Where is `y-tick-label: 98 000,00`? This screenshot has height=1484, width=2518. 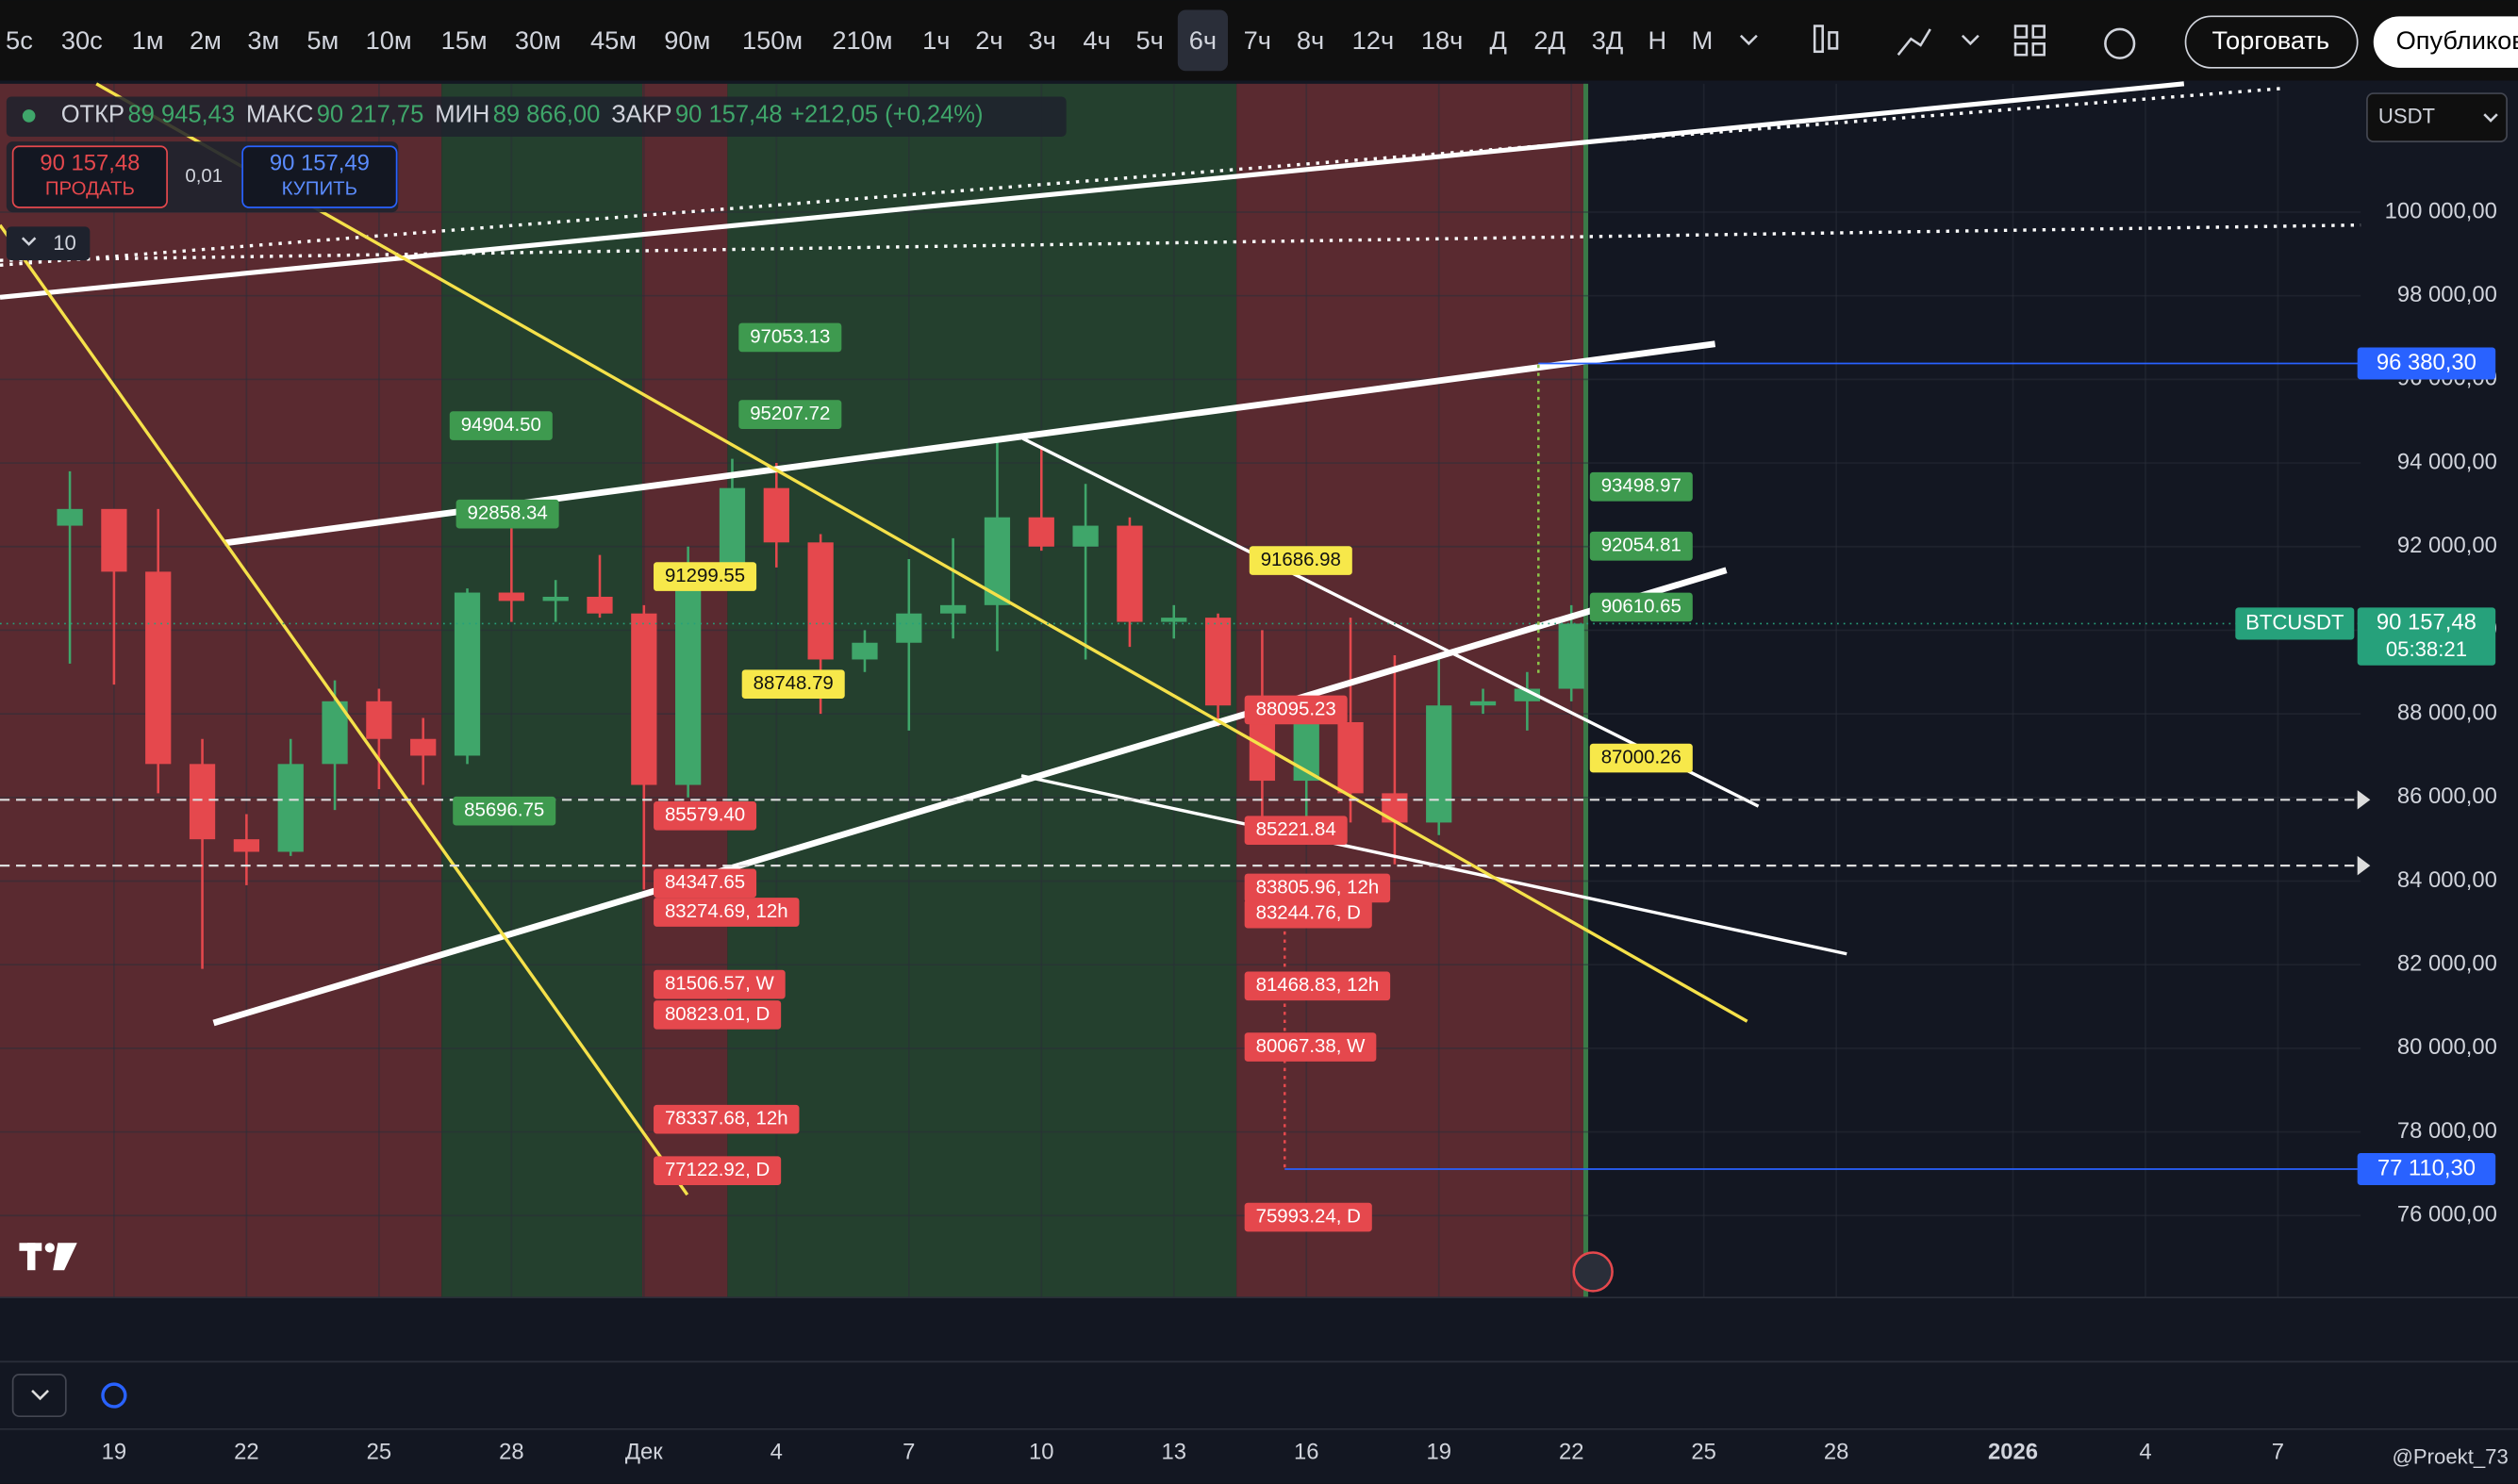
y-tick-label: 98 000,00 is located at coordinates (2447, 294).